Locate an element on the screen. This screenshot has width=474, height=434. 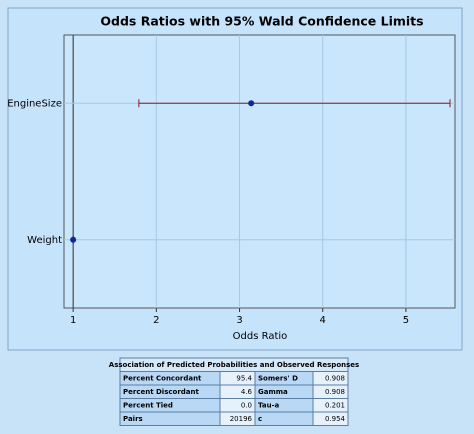
cell-value: 95.4 is located at coordinates (244, 378).